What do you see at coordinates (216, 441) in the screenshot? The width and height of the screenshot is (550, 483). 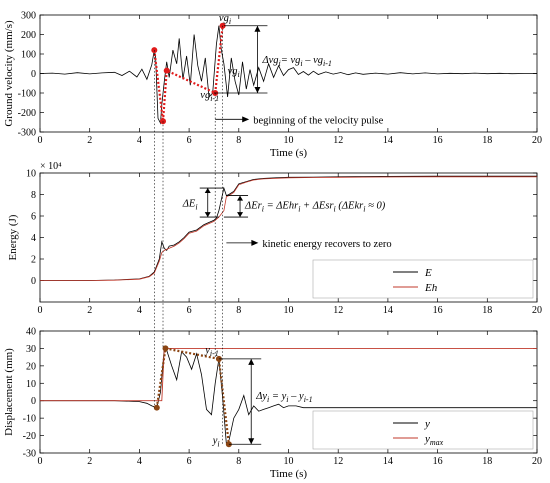 I see `annotation: yi` at bounding box center [216, 441].